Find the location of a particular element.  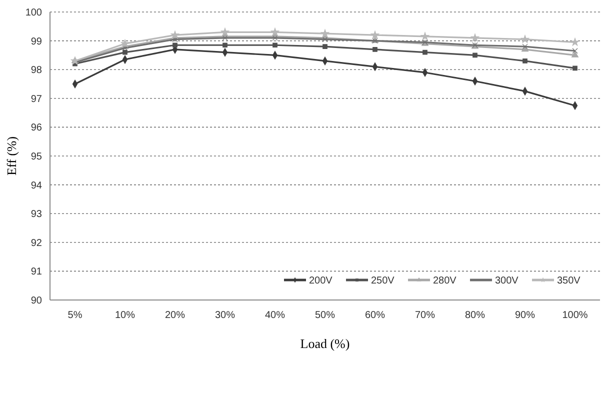

x-tick-label: 30% is located at coordinates (225, 315).